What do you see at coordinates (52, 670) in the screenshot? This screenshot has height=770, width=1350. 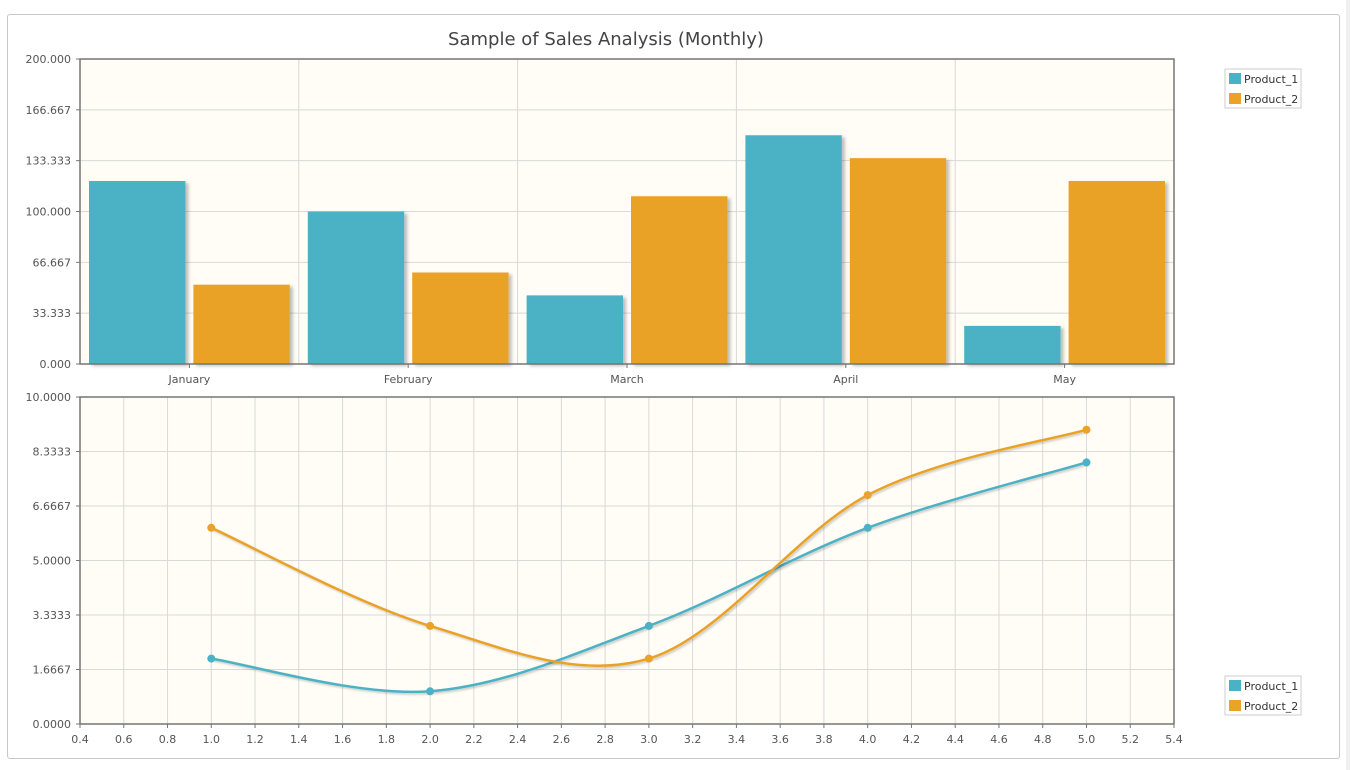 I see `line-y-tick-label: 1.6667` at bounding box center [52, 670].